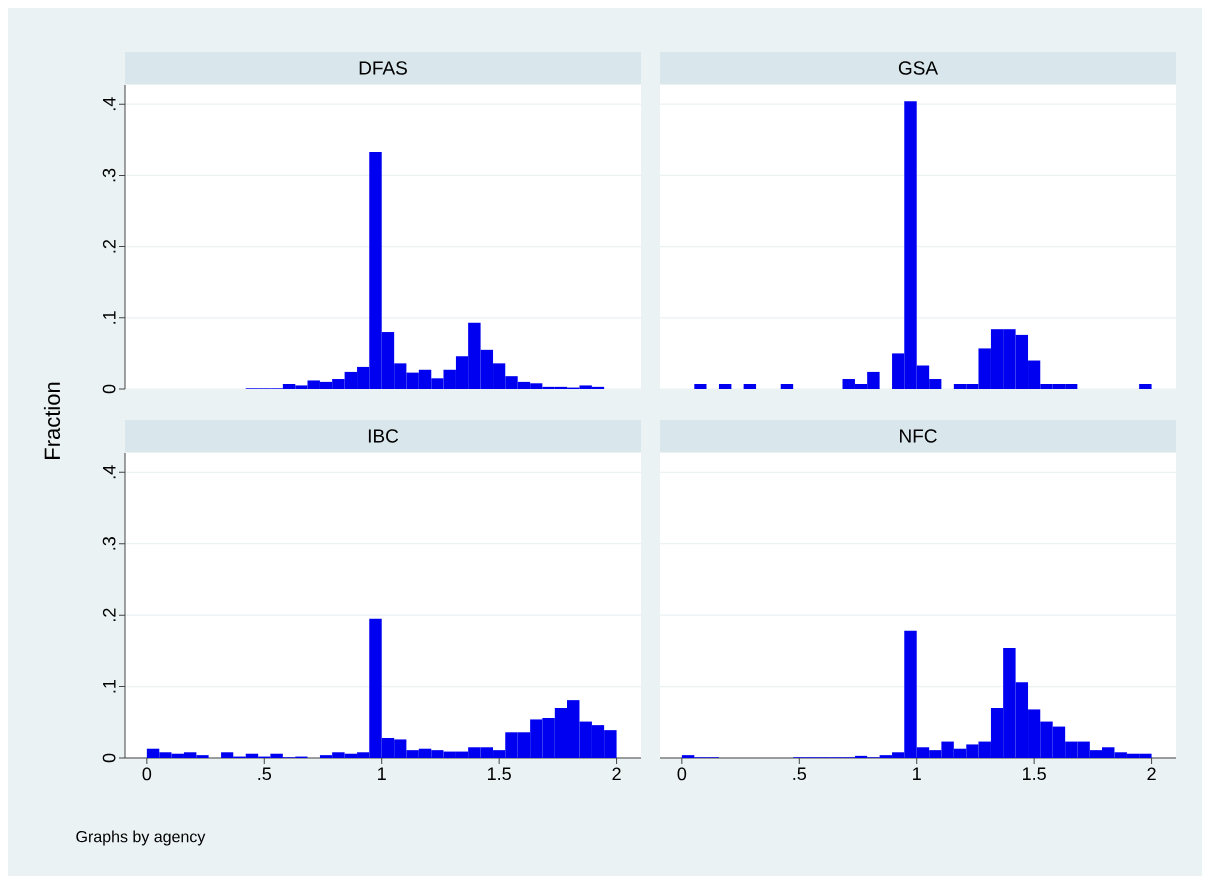 The width and height of the screenshot is (1210, 884). Describe the element at coordinates (141, 838) in the screenshot. I see `text: Graphs by agency` at that location.